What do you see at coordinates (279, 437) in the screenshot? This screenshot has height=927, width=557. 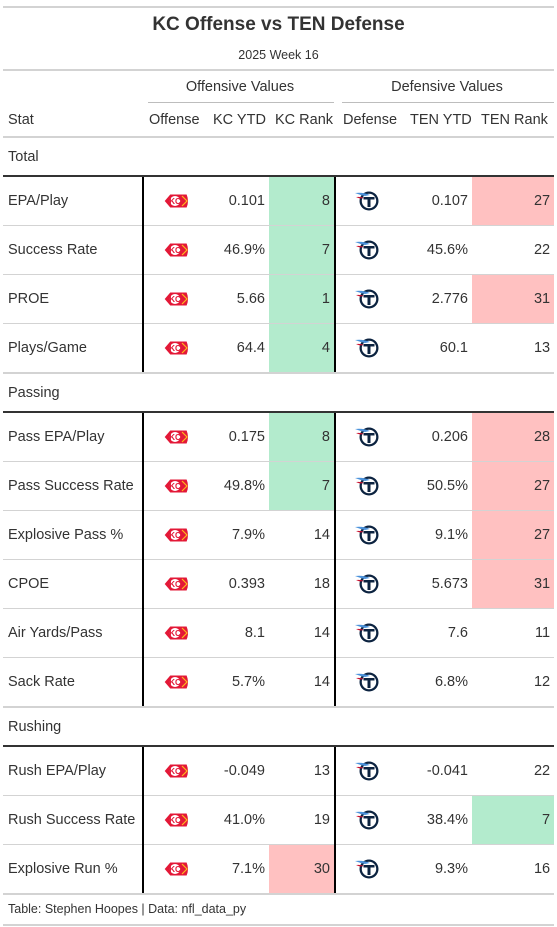 I see `table-row: Pass EPA/Play KC 0.175 8 0.206 28` at bounding box center [279, 437].